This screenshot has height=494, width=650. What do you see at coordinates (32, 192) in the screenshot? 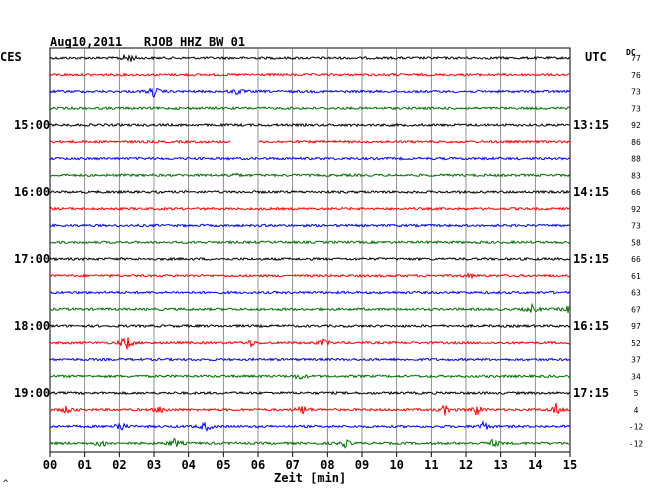
I see `left-time-label: 16:00` at bounding box center [32, 192].